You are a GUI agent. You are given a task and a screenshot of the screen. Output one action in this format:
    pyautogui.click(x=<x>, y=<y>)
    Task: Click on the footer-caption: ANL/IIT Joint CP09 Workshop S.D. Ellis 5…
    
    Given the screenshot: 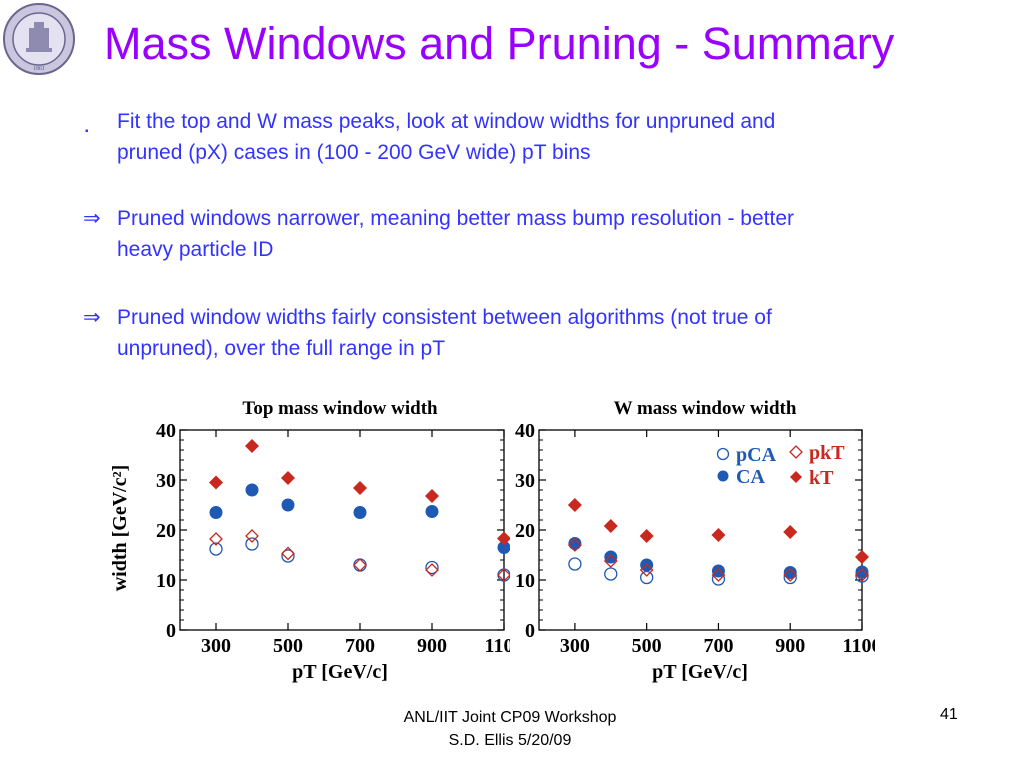 What is the action you would take?
    pyautogui.click(x=510, y=729)
    